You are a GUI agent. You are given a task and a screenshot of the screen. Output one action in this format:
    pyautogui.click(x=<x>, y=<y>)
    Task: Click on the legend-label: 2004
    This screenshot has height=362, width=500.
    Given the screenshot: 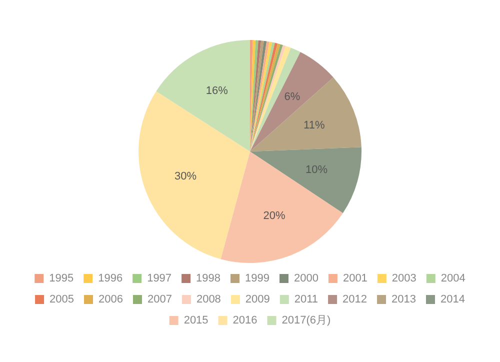 What is the action you would take?
    pyautogui.click(x=453, y=278)
    